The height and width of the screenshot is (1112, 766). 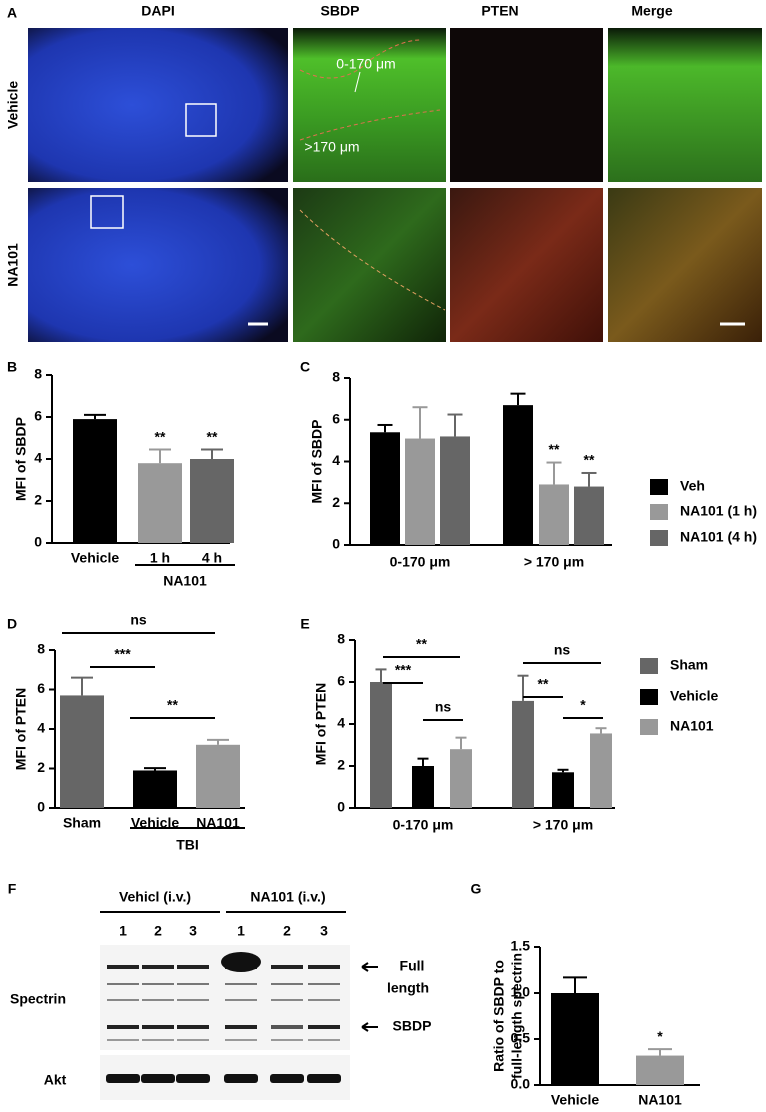 What do you see at coordinates (526, 265) in the screenshot?
I see `pten-image` at bounding box center [526, 265].